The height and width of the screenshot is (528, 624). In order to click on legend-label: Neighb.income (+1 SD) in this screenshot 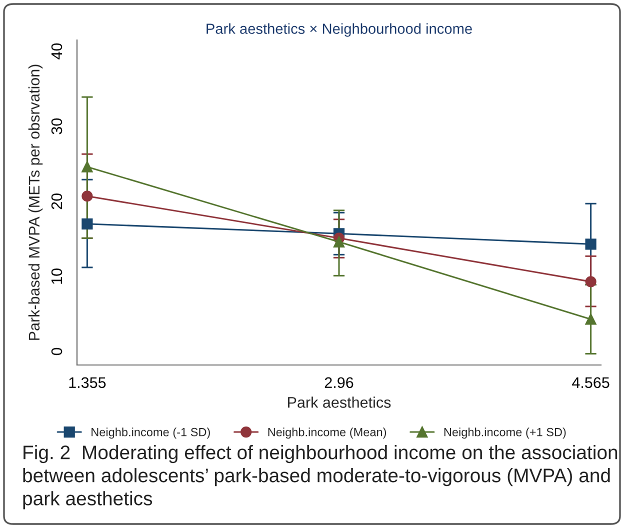, I will do `click(505, 433)`.